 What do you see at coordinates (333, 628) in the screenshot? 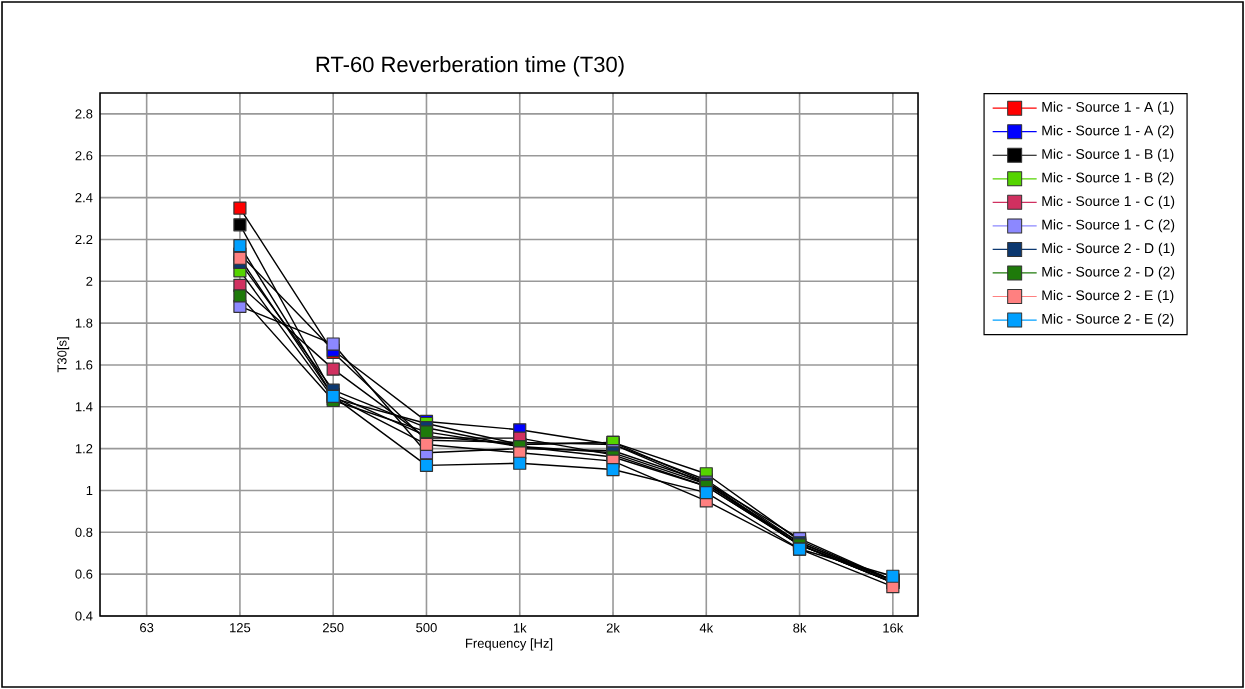
I see `x-tick-label: 250` at bounding box center [333, 628].